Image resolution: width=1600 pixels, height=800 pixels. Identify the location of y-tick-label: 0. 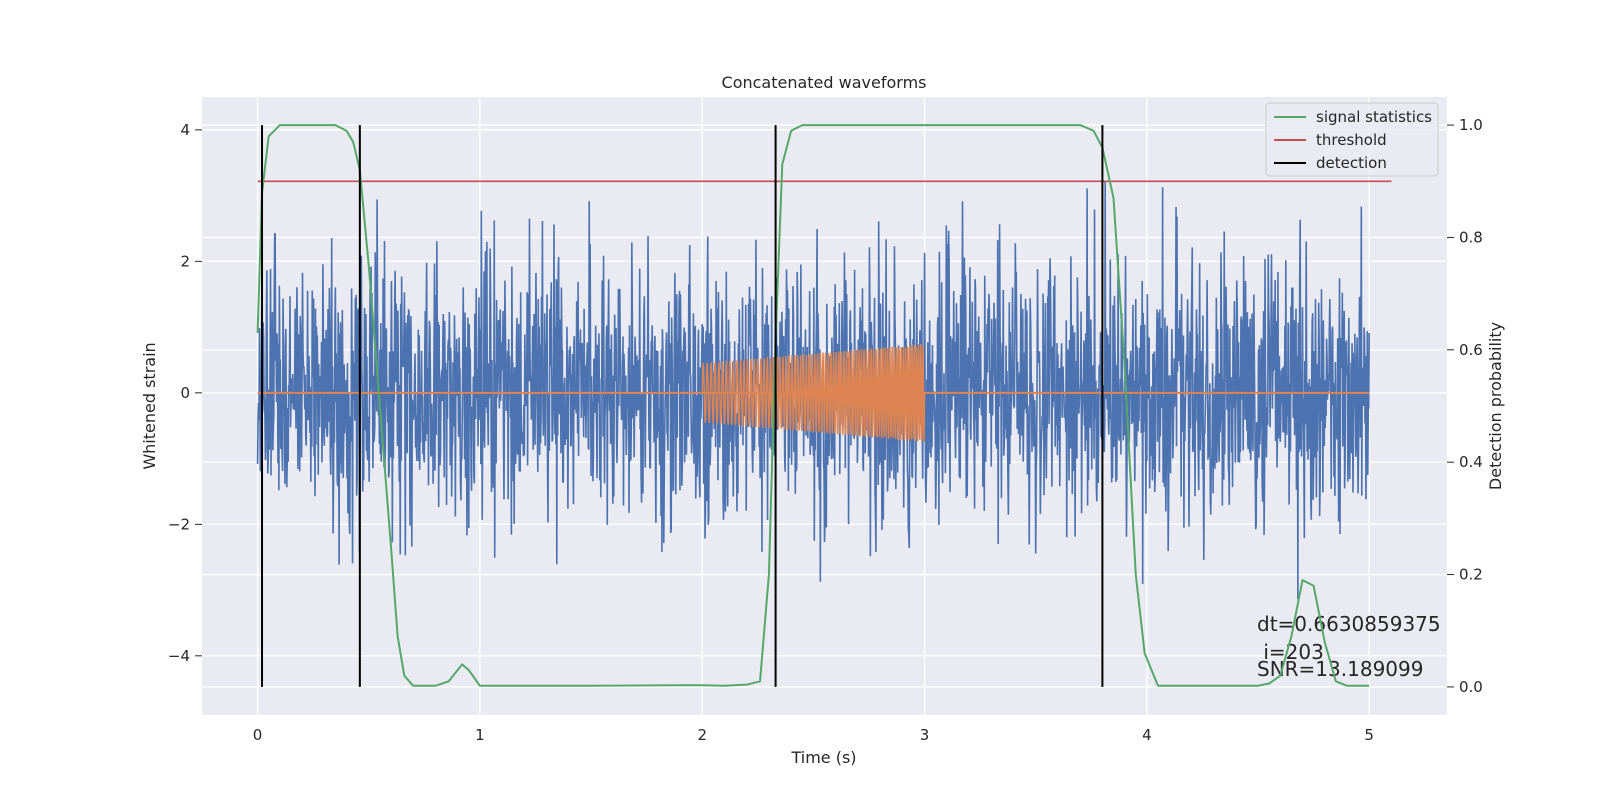
(185, 393).